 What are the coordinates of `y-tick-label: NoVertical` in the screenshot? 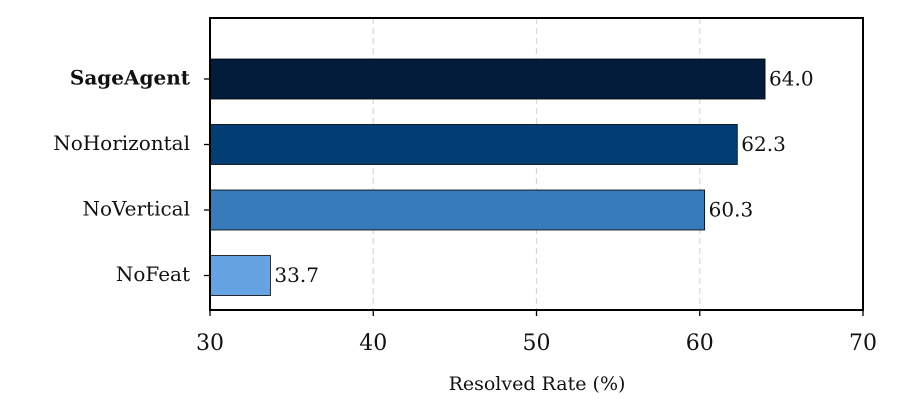 It's located at (137, 209).